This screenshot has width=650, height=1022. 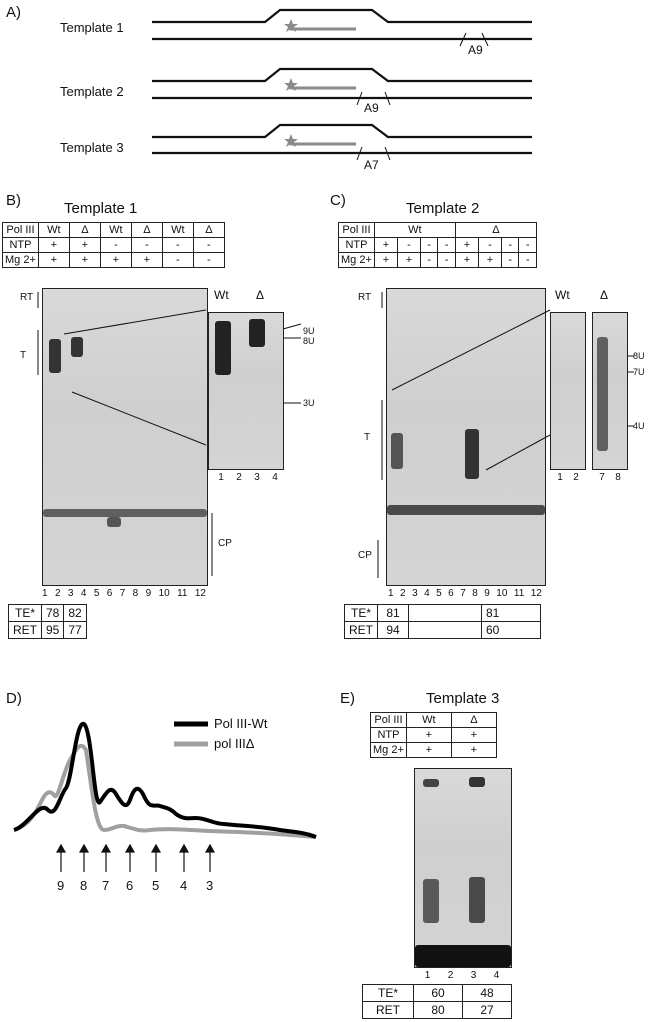 What do you see at coordinates (210, 885) in the screenshot?
I see `arrow-label: 3` at bounding box center [210, 885].